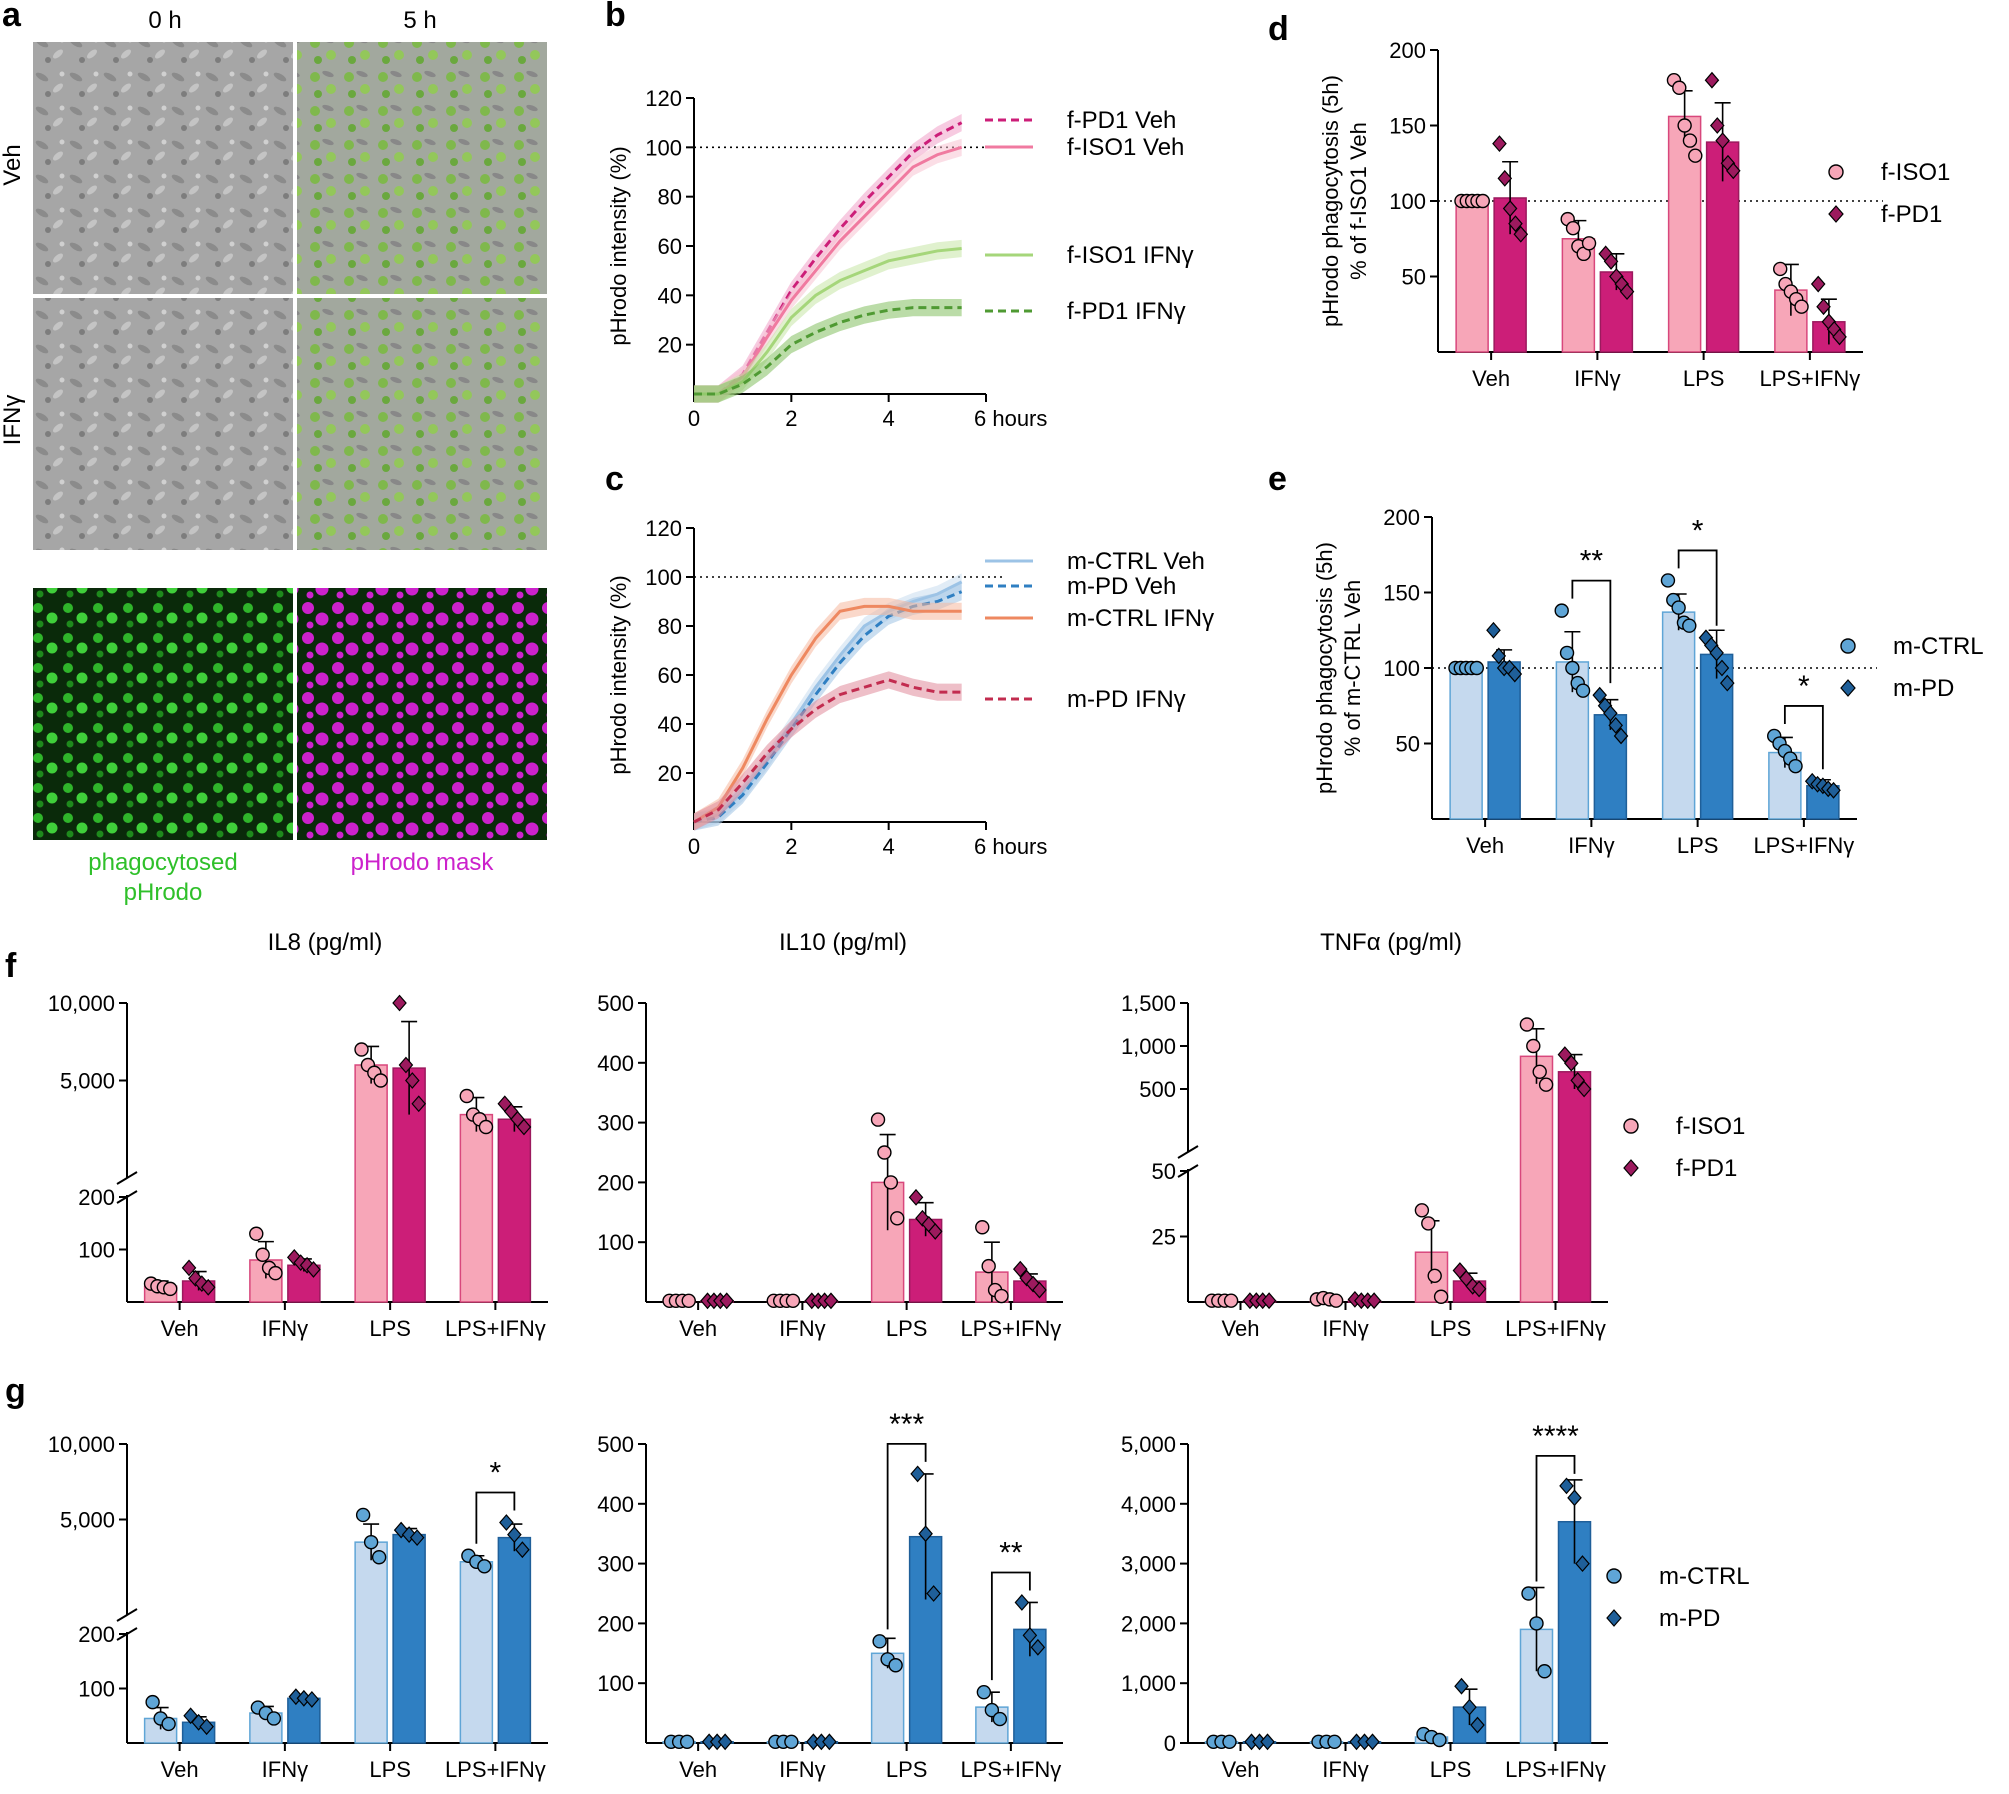 The width and height of the screenshot is (2009, 1794). Describe the element at coordinates (1592, 561) in the screenshot. I see `significance-label: **` at that location.